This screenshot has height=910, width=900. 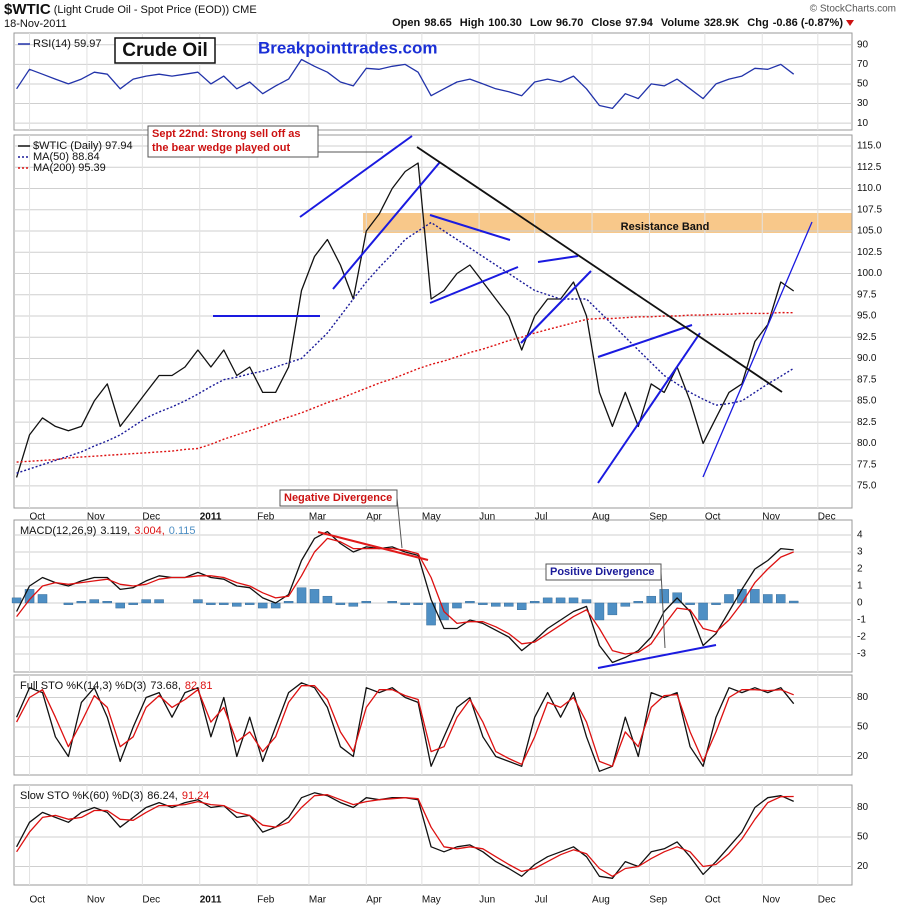 I want to click on y-tick-label: 20, so click(x=863, y=756).